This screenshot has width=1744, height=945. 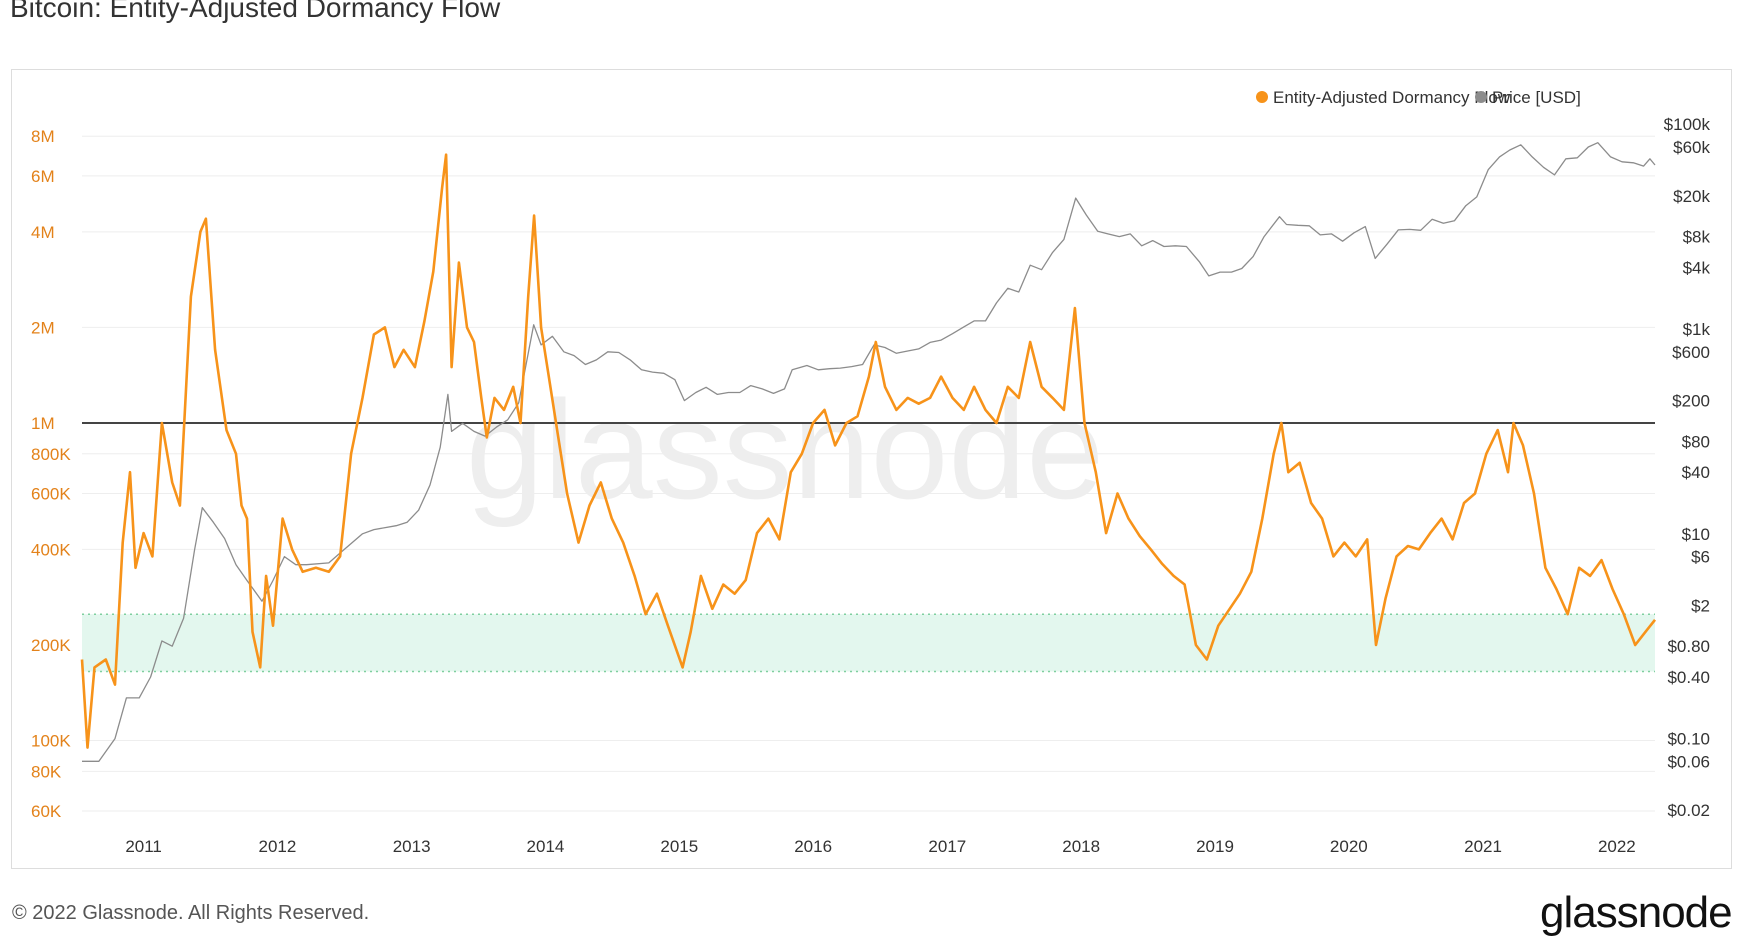 I want to click on y-left-tick-label: 80K, so click(x=46, y=771).